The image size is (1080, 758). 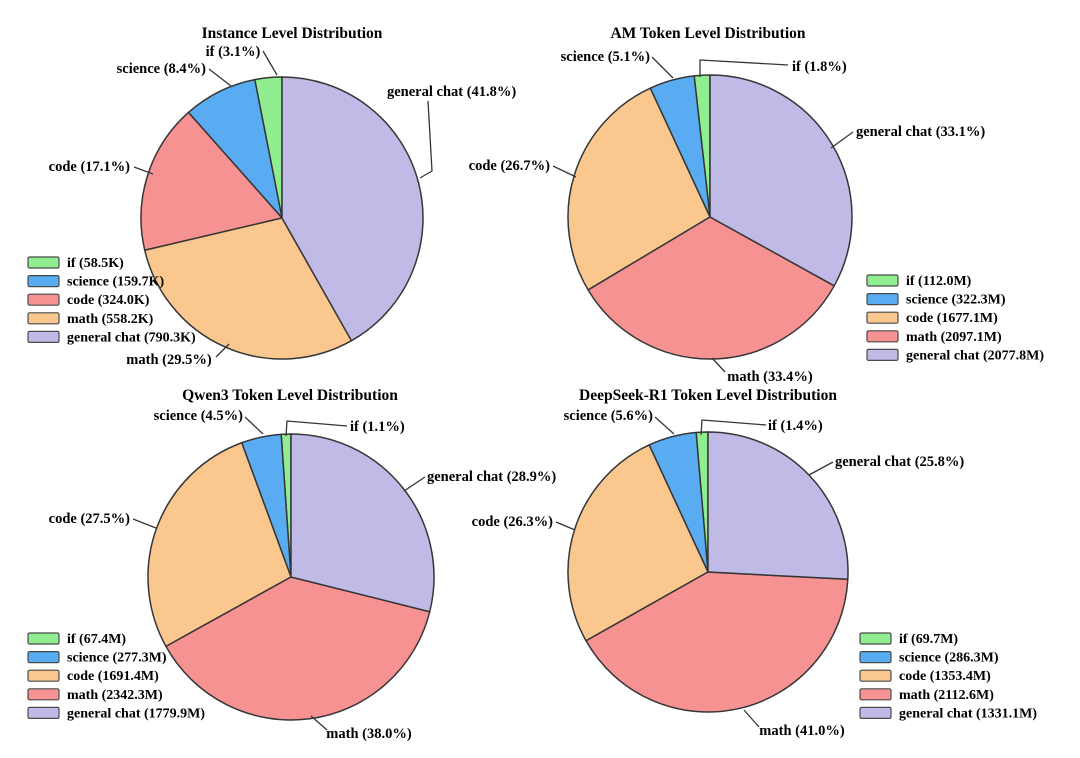 What do you see at coordinates (90, 519) in the screenshot?
I see `slice-label: code (27.5%)` at bounding box center [90, 519].